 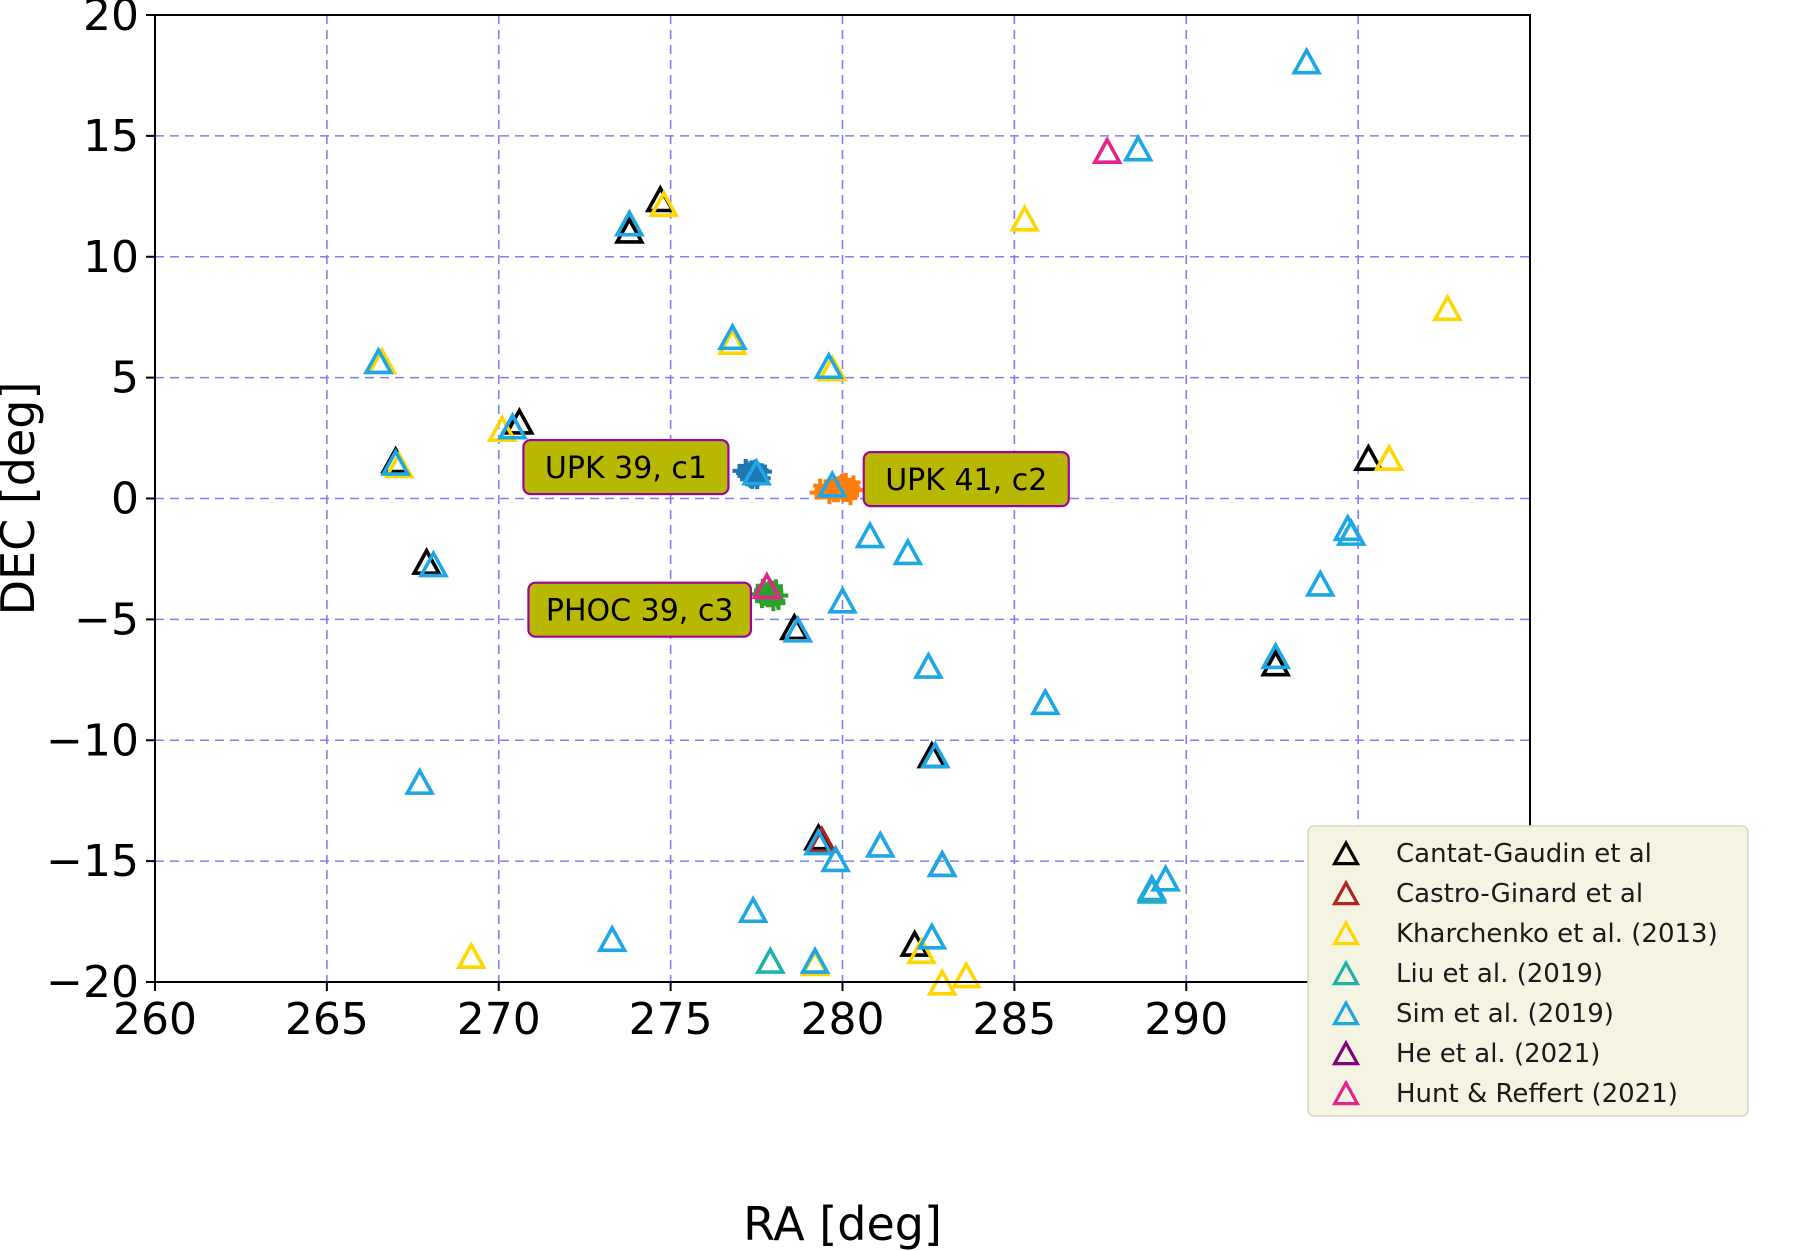 I want to click on y-tick-label: −15, so click(x=92, y=861).